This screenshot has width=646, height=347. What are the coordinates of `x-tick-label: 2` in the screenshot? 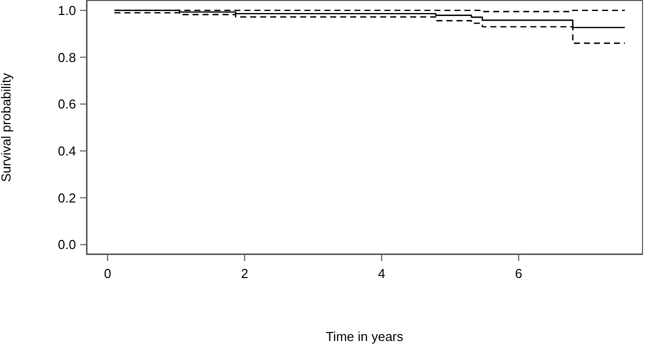 It's located at (244, 274).